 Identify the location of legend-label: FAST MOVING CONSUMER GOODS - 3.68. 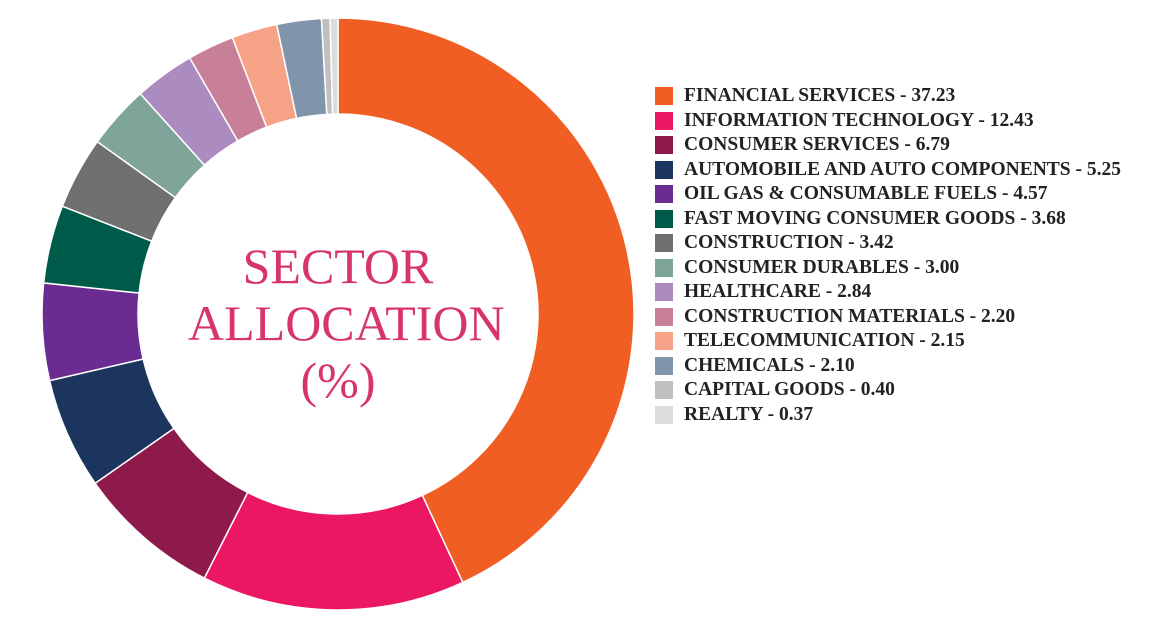
(875, 218).